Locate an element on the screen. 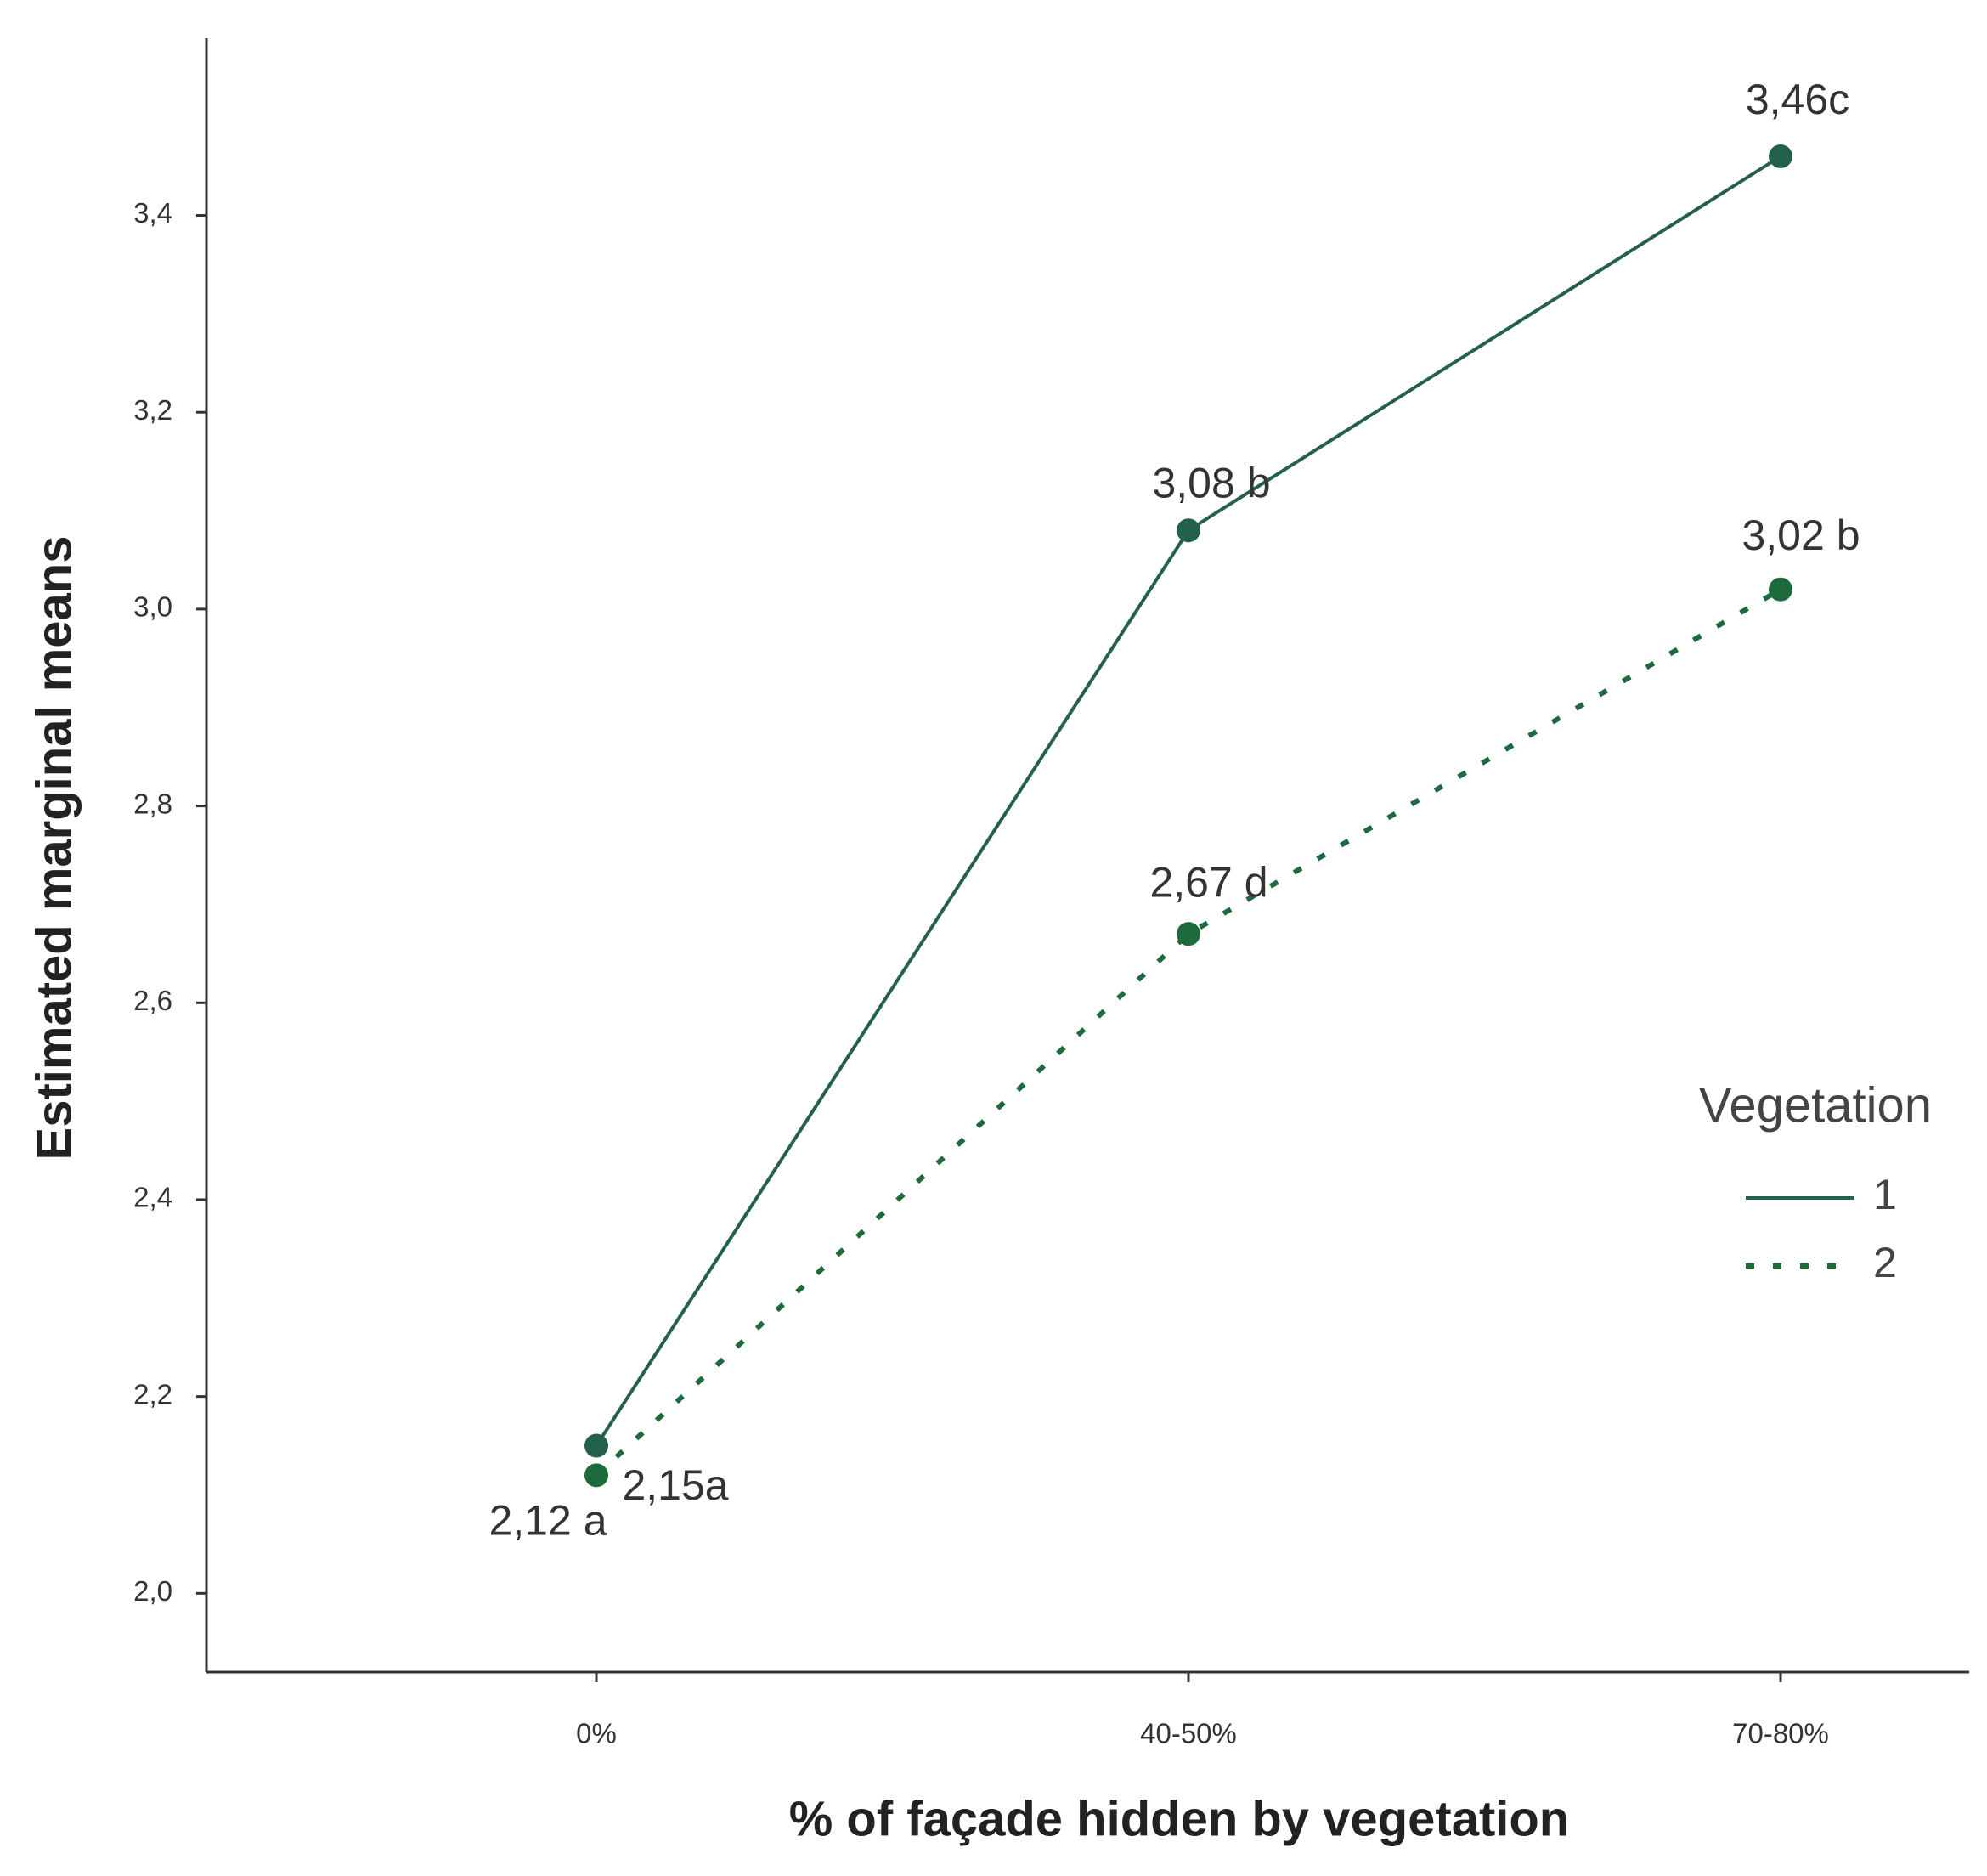  x-tick-label: 40-50% is located at coordinates (1188, 1733).